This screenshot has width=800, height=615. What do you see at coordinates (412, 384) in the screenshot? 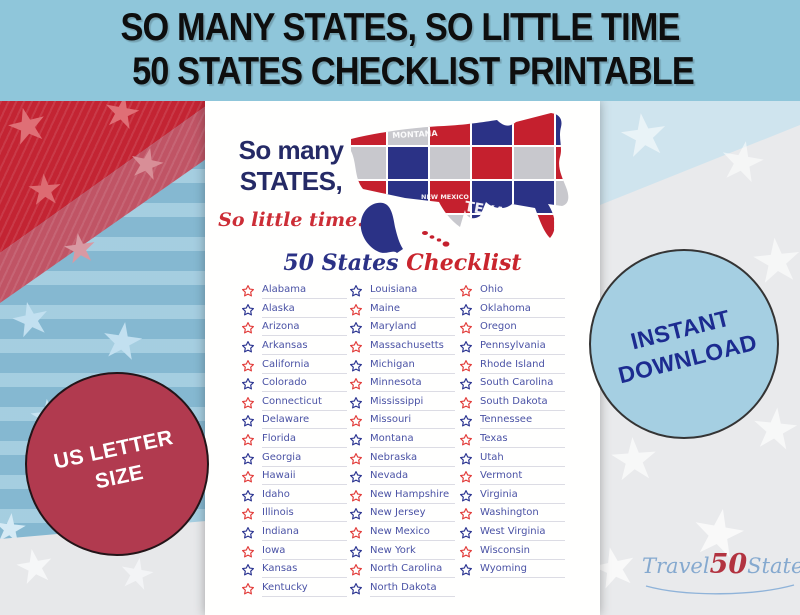
I see `state-name: Minnesota` at bounding box center [412, 384].